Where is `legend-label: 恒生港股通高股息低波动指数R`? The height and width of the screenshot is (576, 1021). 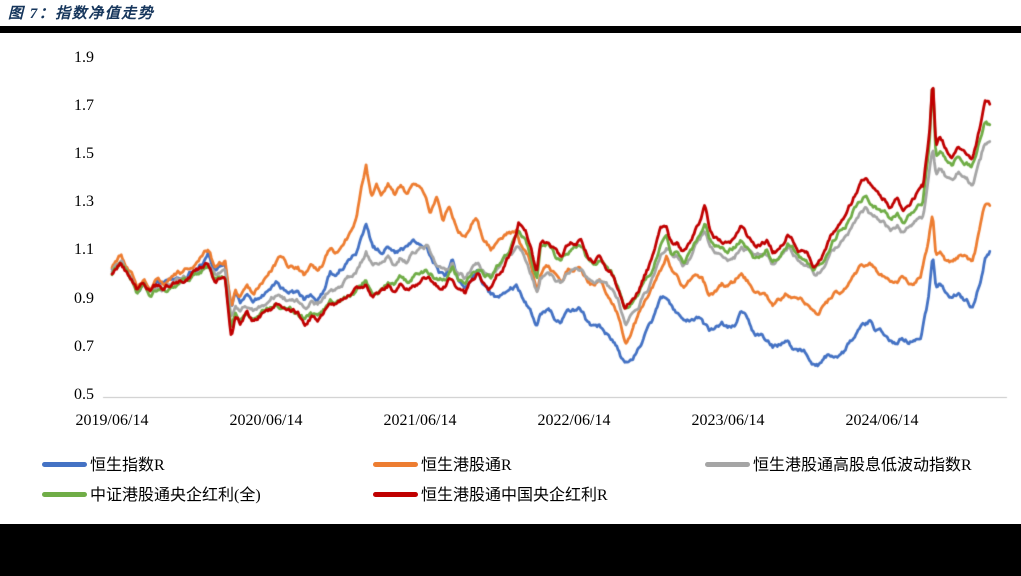 legend-label: 恒生港股通高股息低波动指数R is located at coordinates (862, 465).